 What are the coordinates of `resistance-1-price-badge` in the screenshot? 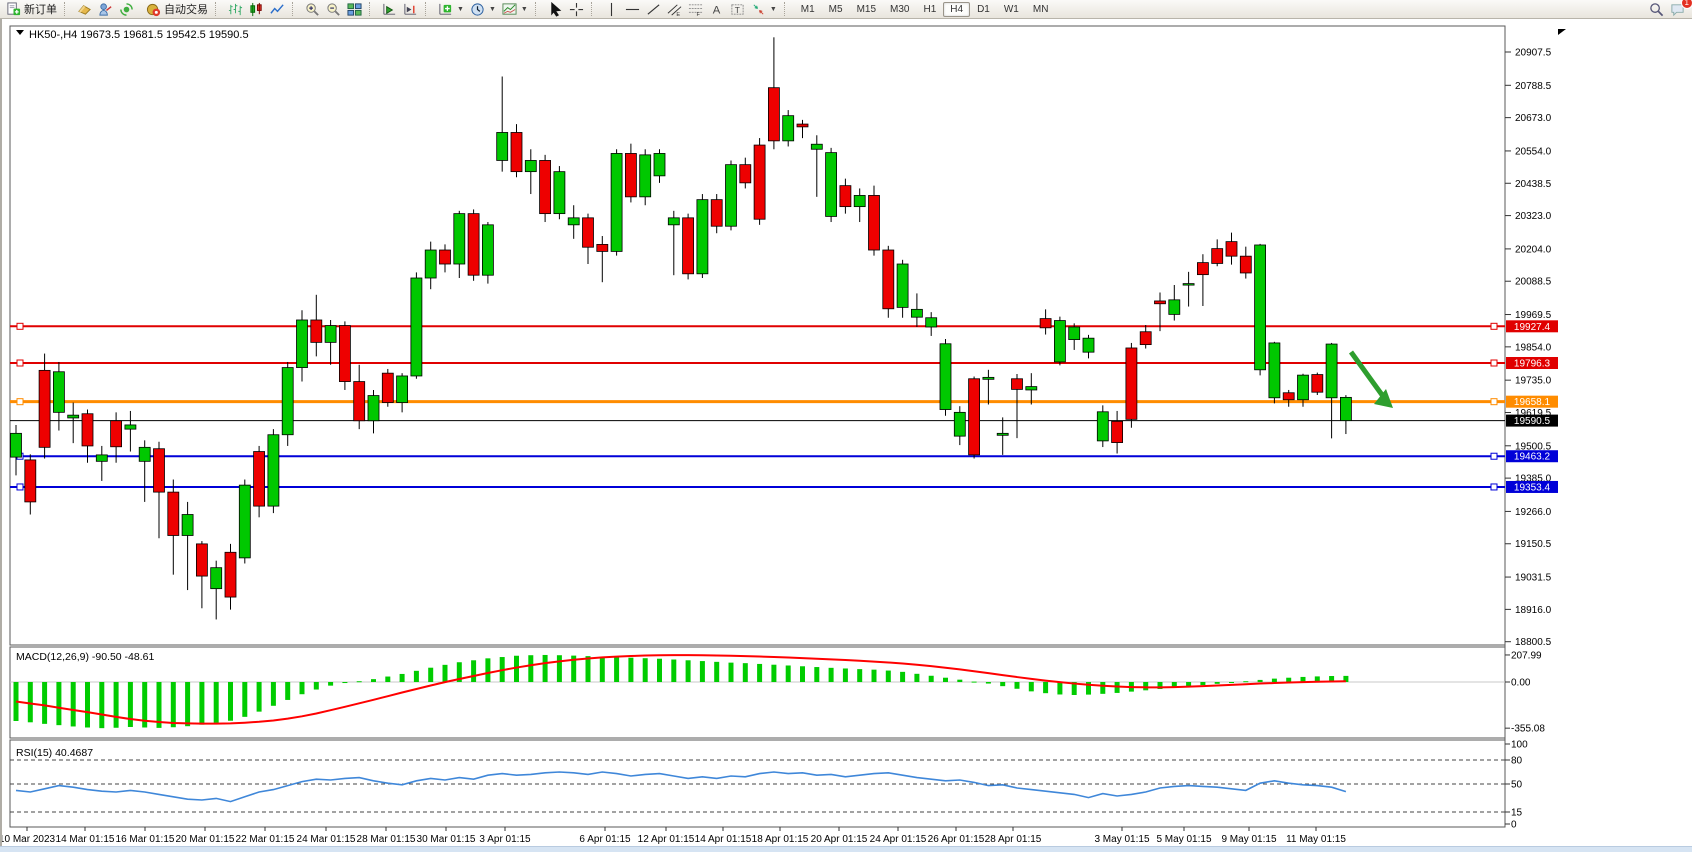 It's located at (1532, 326).